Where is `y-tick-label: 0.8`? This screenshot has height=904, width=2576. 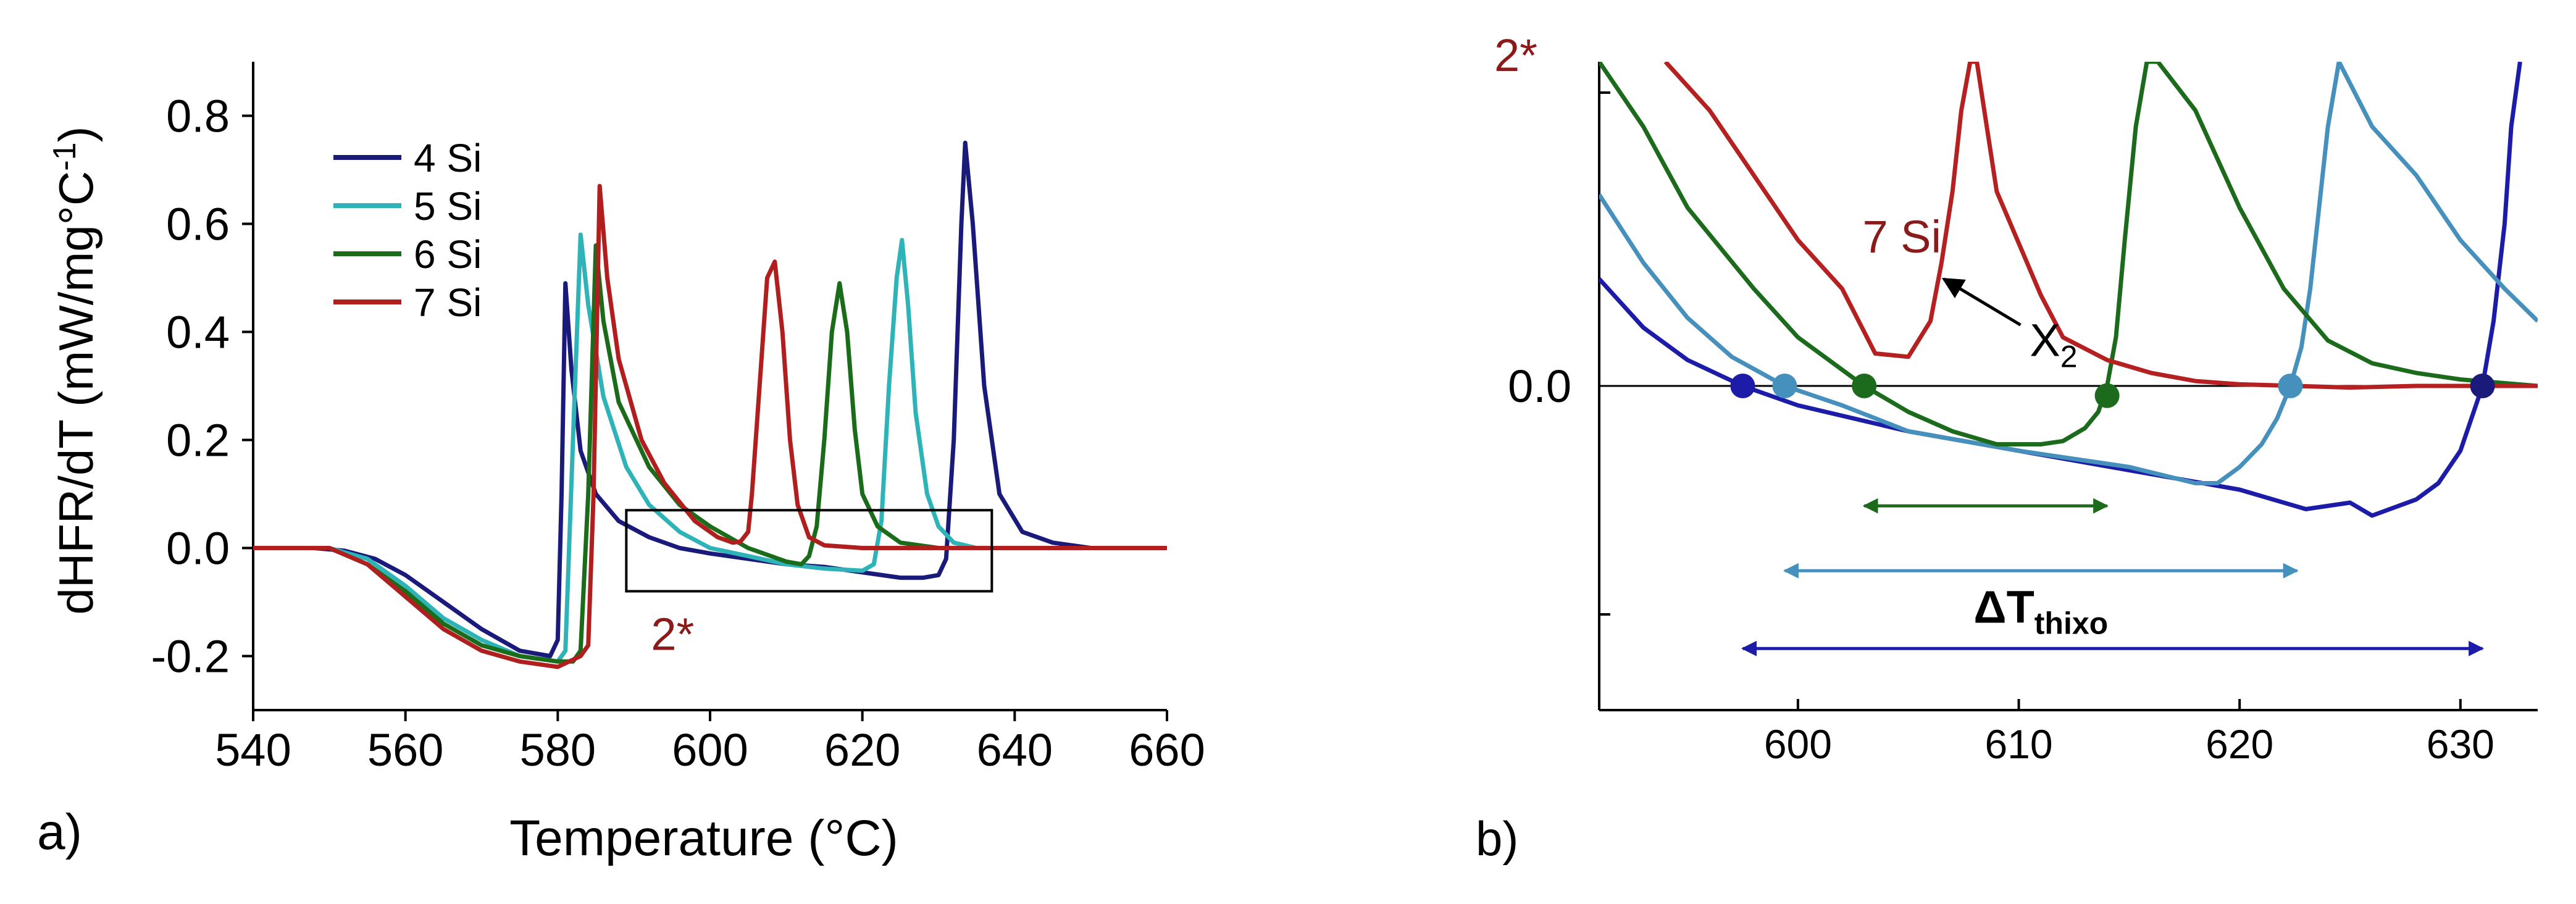
y-tick-label: 0.8 is located at coordinates (198, 117).